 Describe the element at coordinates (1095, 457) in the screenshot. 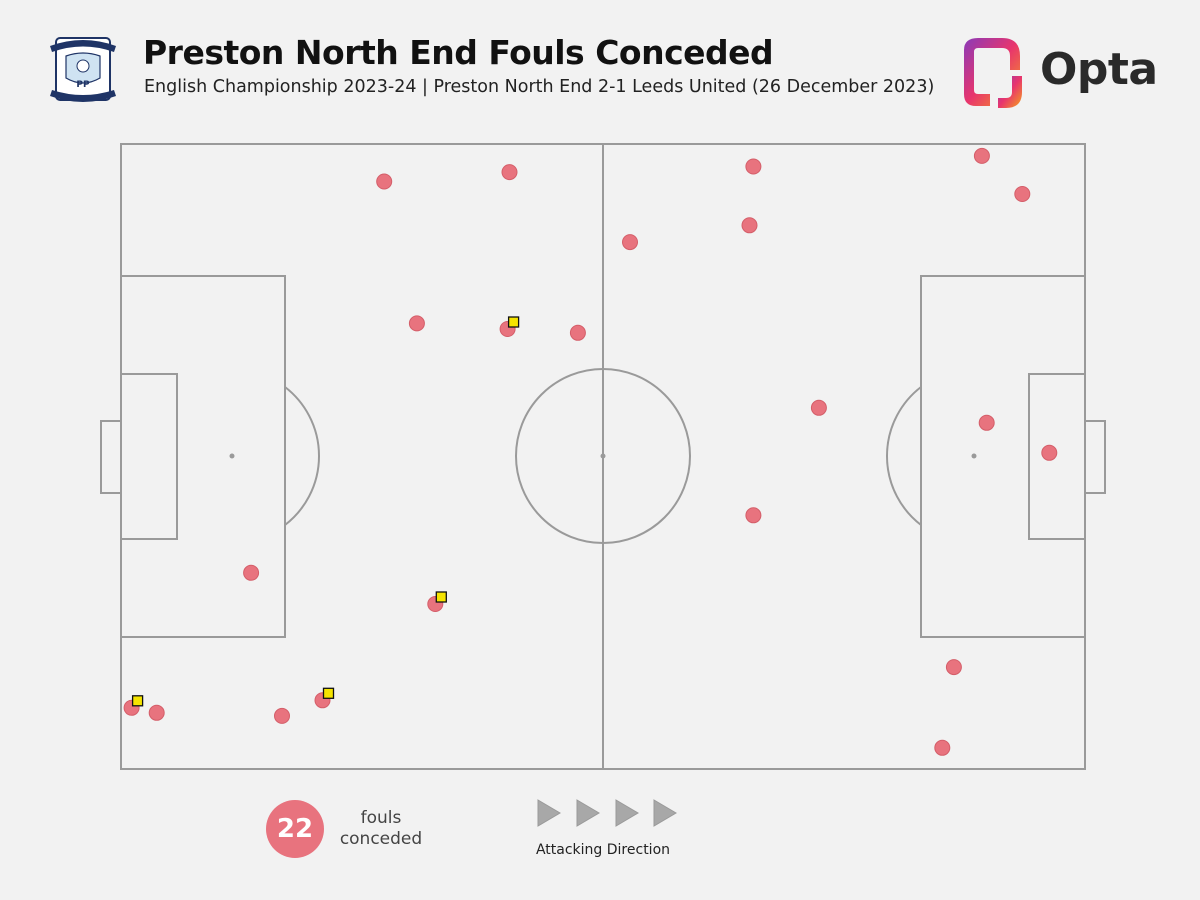

I see `right-goal` at that location.